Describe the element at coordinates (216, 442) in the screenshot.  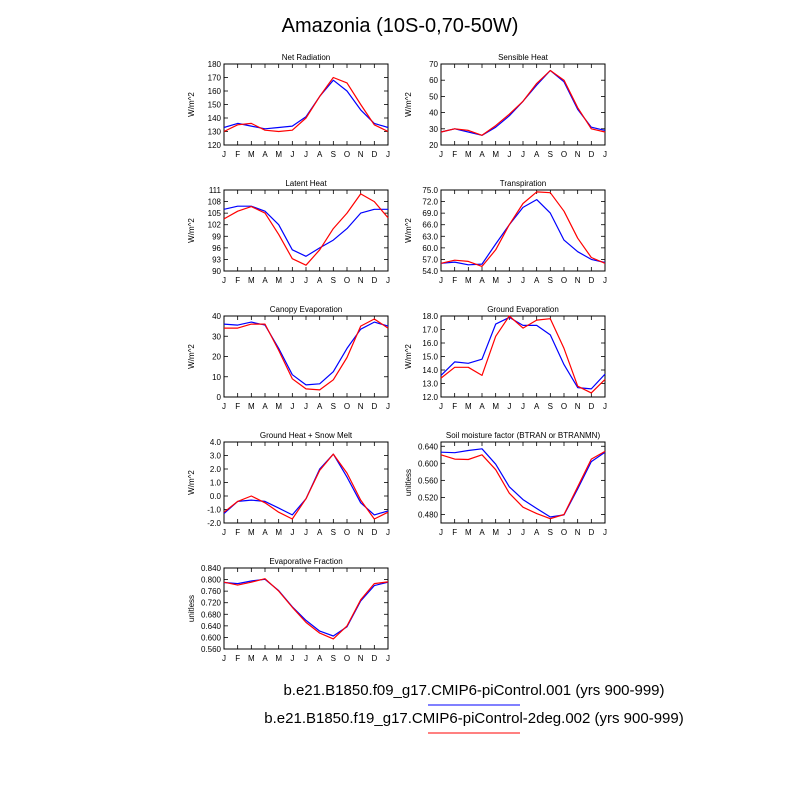
I see `y-tick-label: 4.0` at that location.